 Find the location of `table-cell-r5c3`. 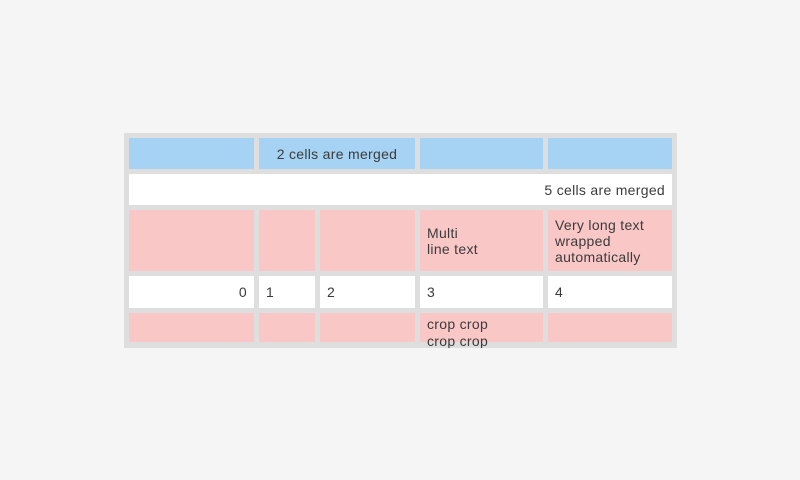

table-cell-r5c3 is located at coordinates (367, 327).